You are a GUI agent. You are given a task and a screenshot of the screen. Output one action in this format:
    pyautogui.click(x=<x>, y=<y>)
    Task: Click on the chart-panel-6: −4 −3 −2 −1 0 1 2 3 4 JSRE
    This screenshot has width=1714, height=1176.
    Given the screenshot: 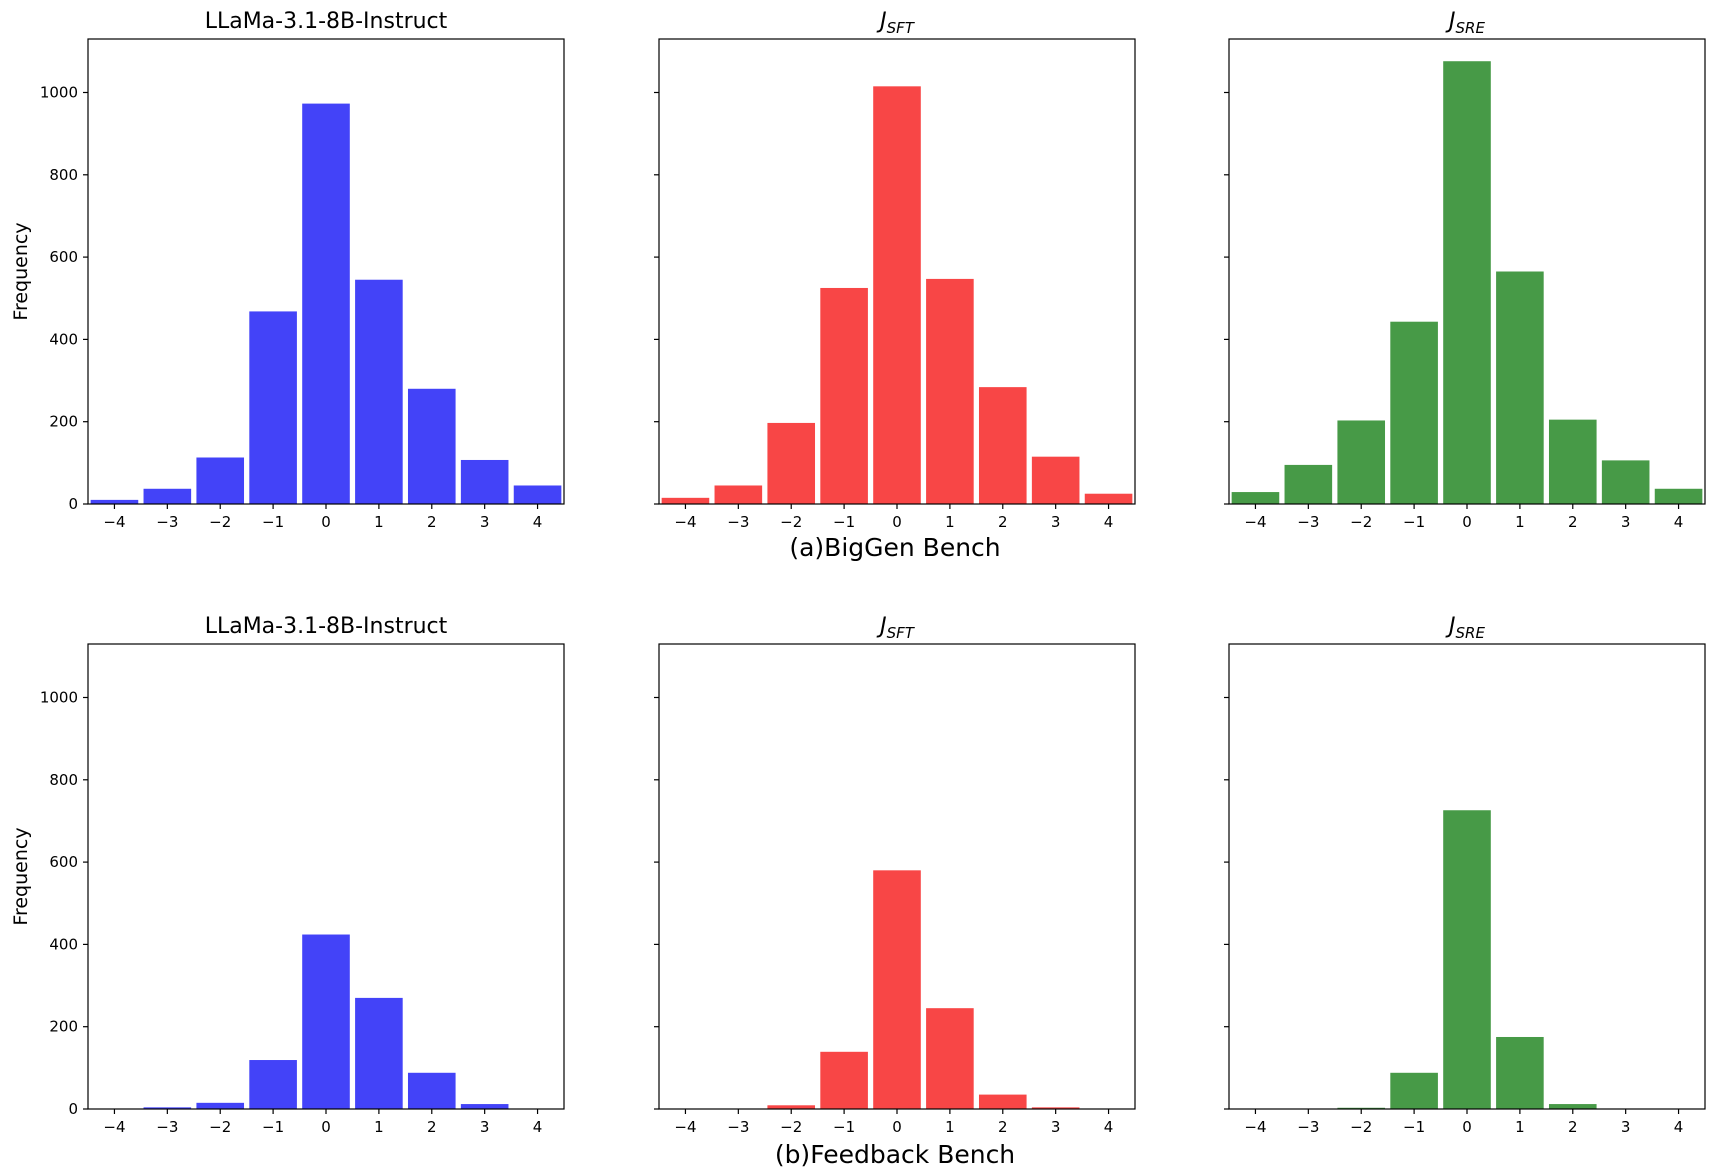 What is the action you would take?
    pyautogui.click(x=1465, y=875)
    